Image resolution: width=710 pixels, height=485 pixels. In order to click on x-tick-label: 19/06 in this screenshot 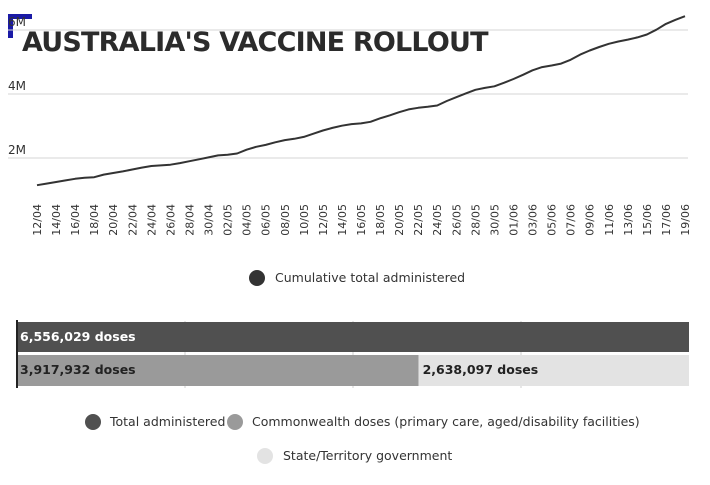, I will do `click(685, 220)`.